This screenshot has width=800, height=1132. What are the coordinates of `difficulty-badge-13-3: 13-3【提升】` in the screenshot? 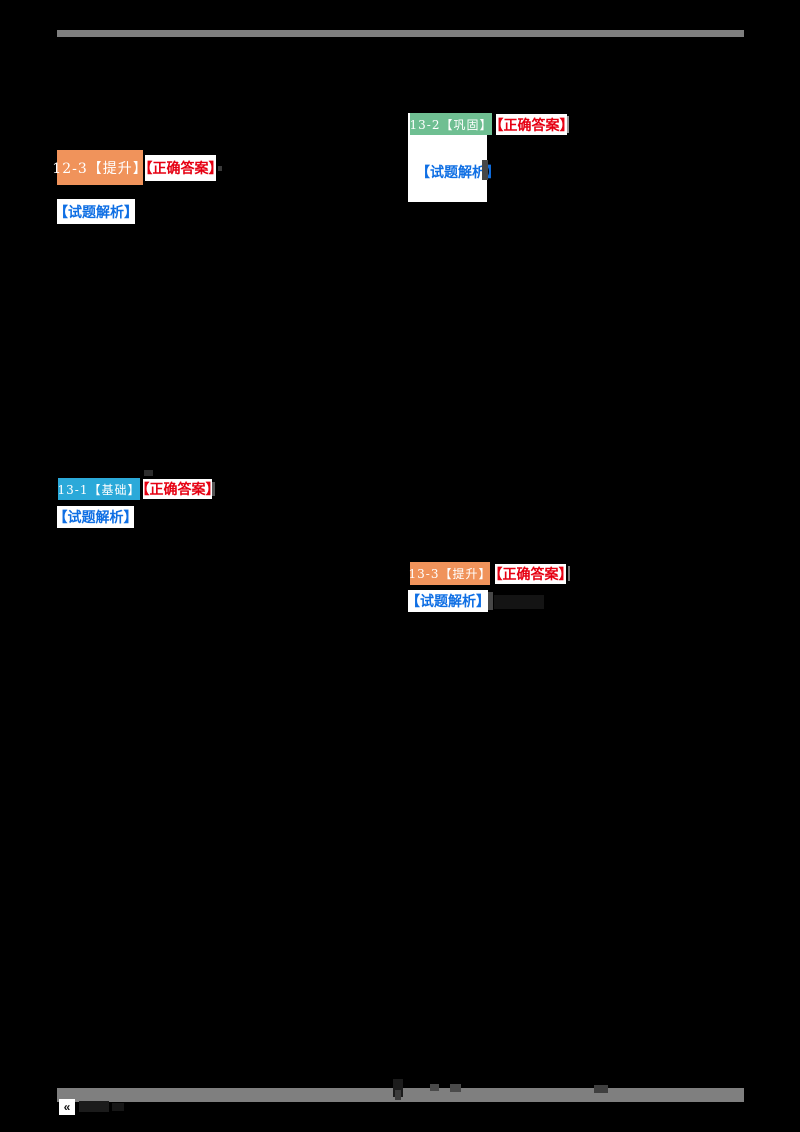 It's located at (449, 573).